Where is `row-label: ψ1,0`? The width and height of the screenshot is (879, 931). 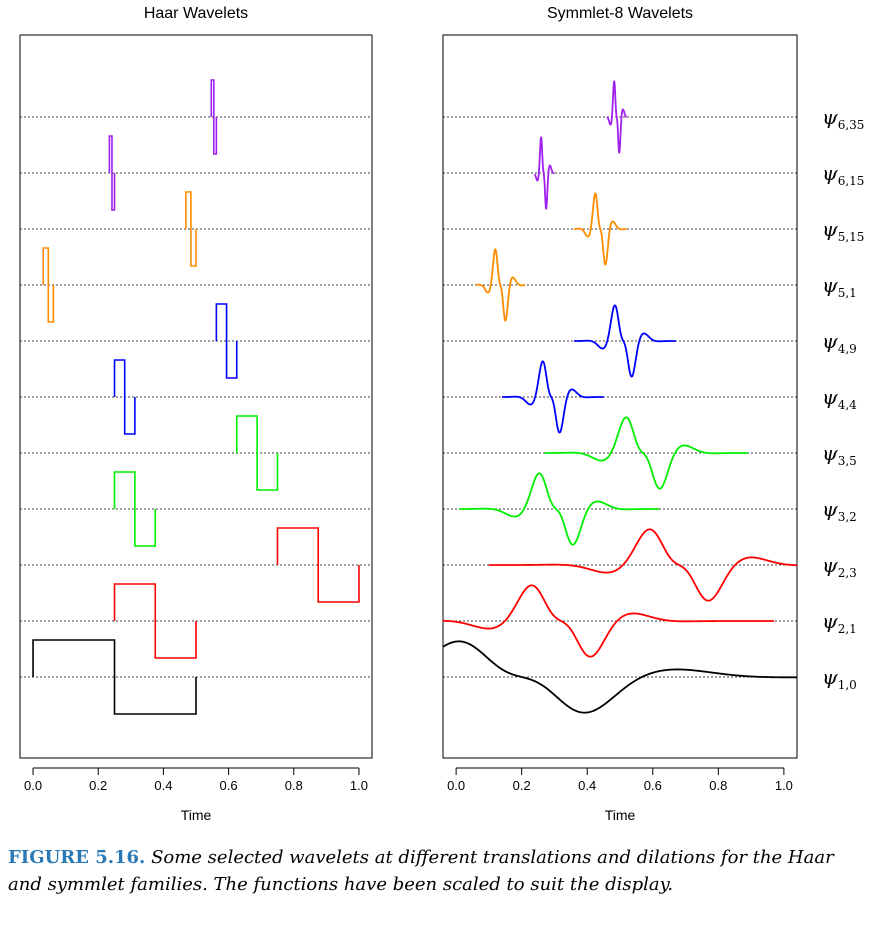
row-label: ψ1,0 is located at coordinates (839, 678).